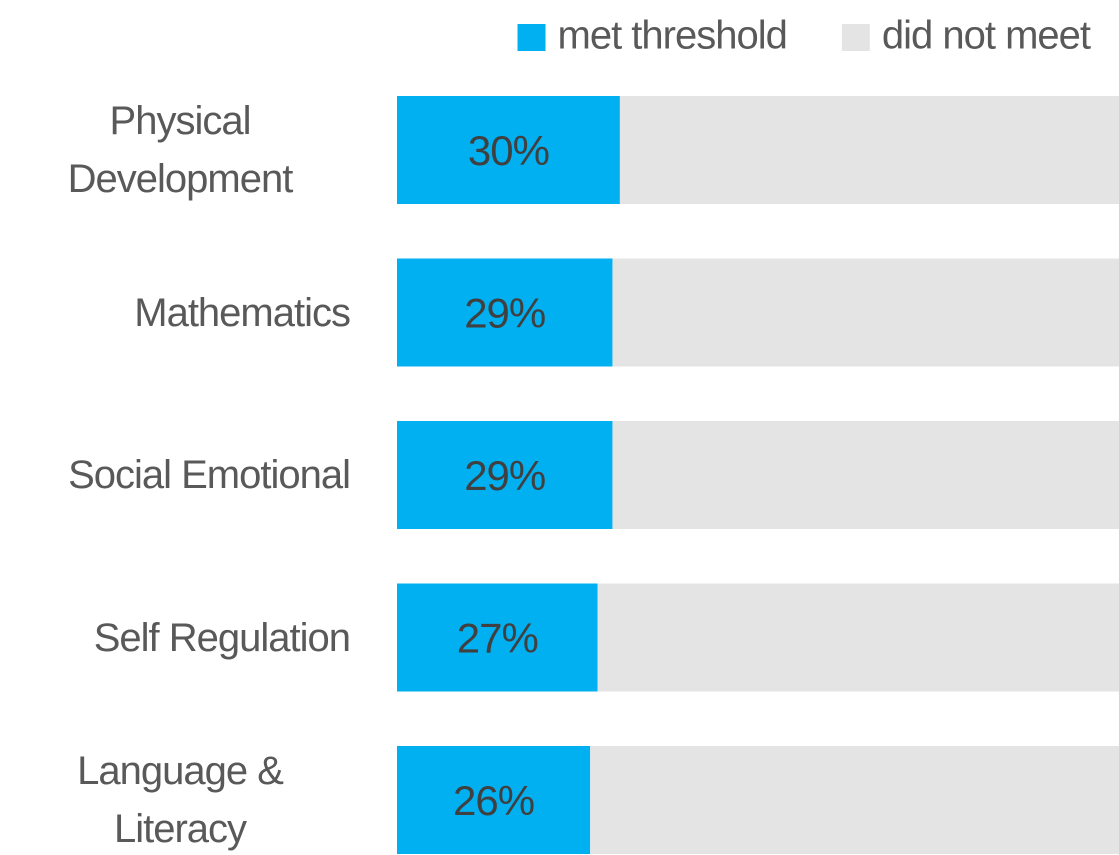 The width and height of the screenshot is (1119, 855). I want to click on value-label: 27%, so click(497, 638).